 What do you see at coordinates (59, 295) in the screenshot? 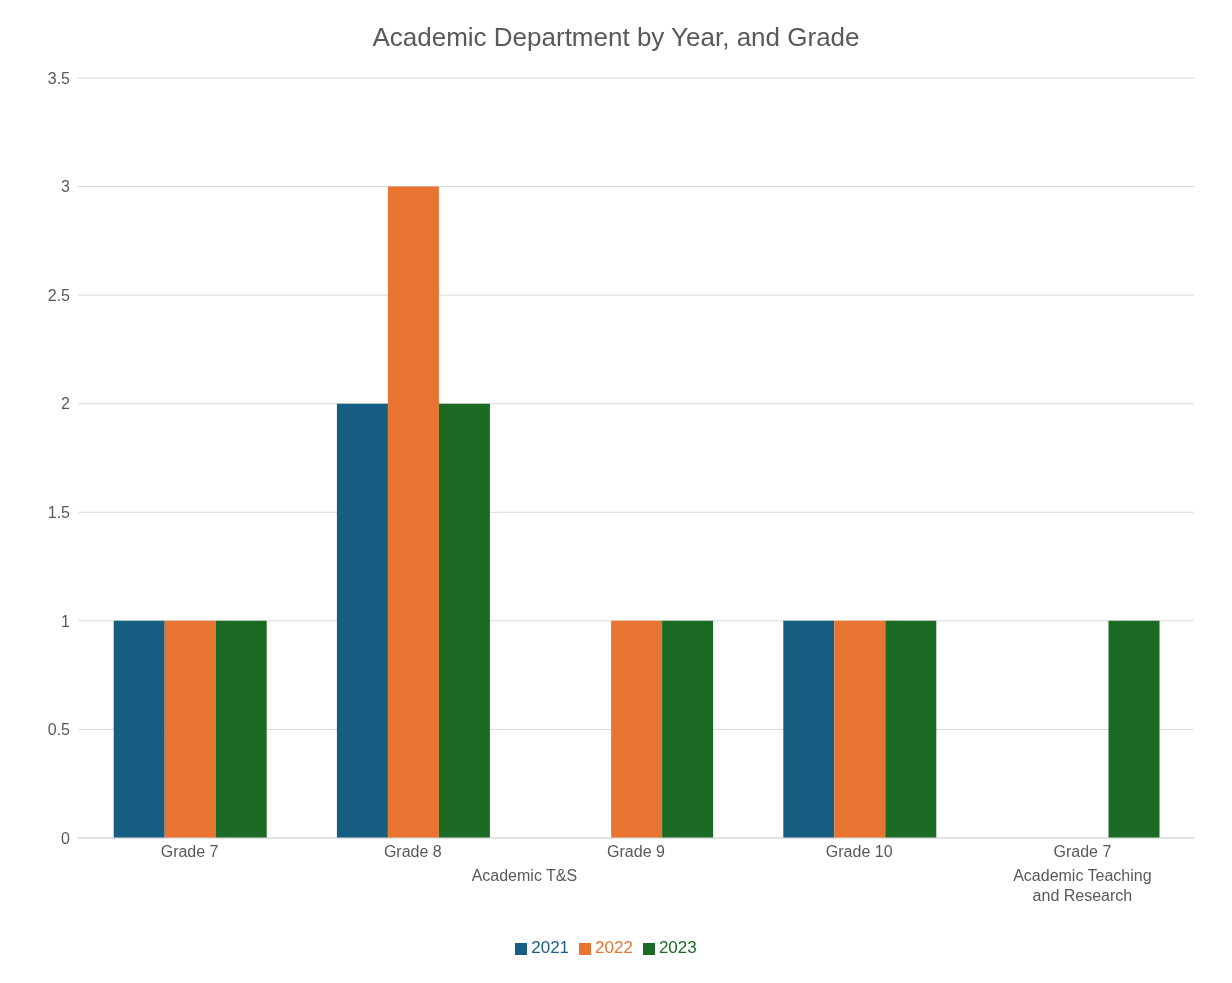
I see `y-tick-label: 2.5` at bounding box center [59, 295].